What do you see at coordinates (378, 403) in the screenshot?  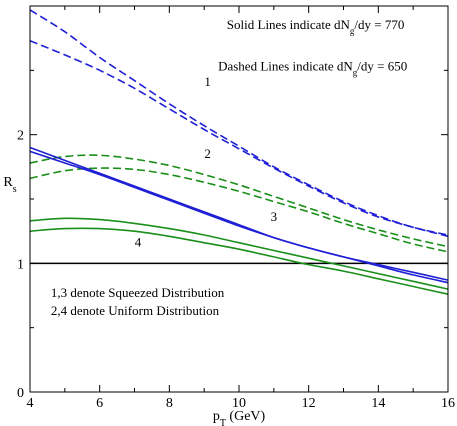 I see `x-tick-label-14: 14` at bounding box center [378, 403].